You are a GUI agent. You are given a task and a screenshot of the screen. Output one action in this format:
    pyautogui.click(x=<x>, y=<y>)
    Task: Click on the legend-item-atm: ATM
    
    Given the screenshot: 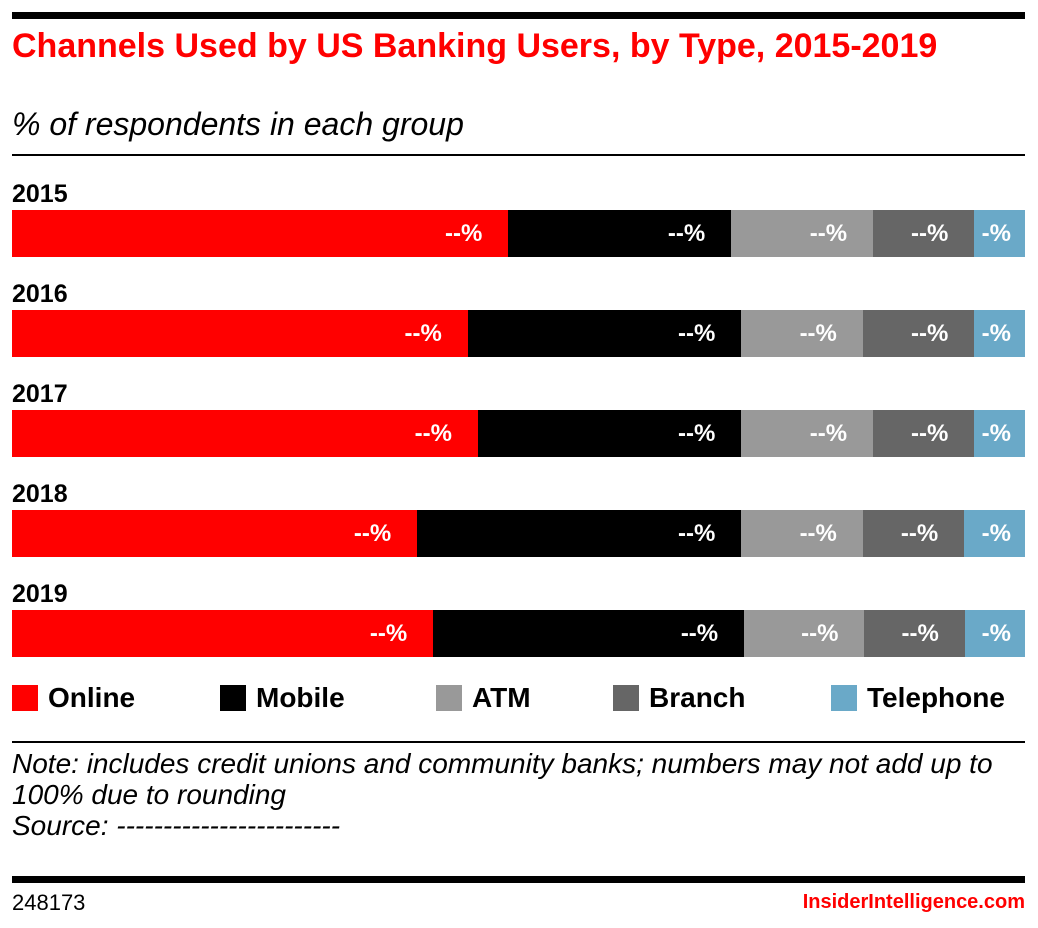 What is the action you would take?
    pyautogui.click(x=483, y=698)
    